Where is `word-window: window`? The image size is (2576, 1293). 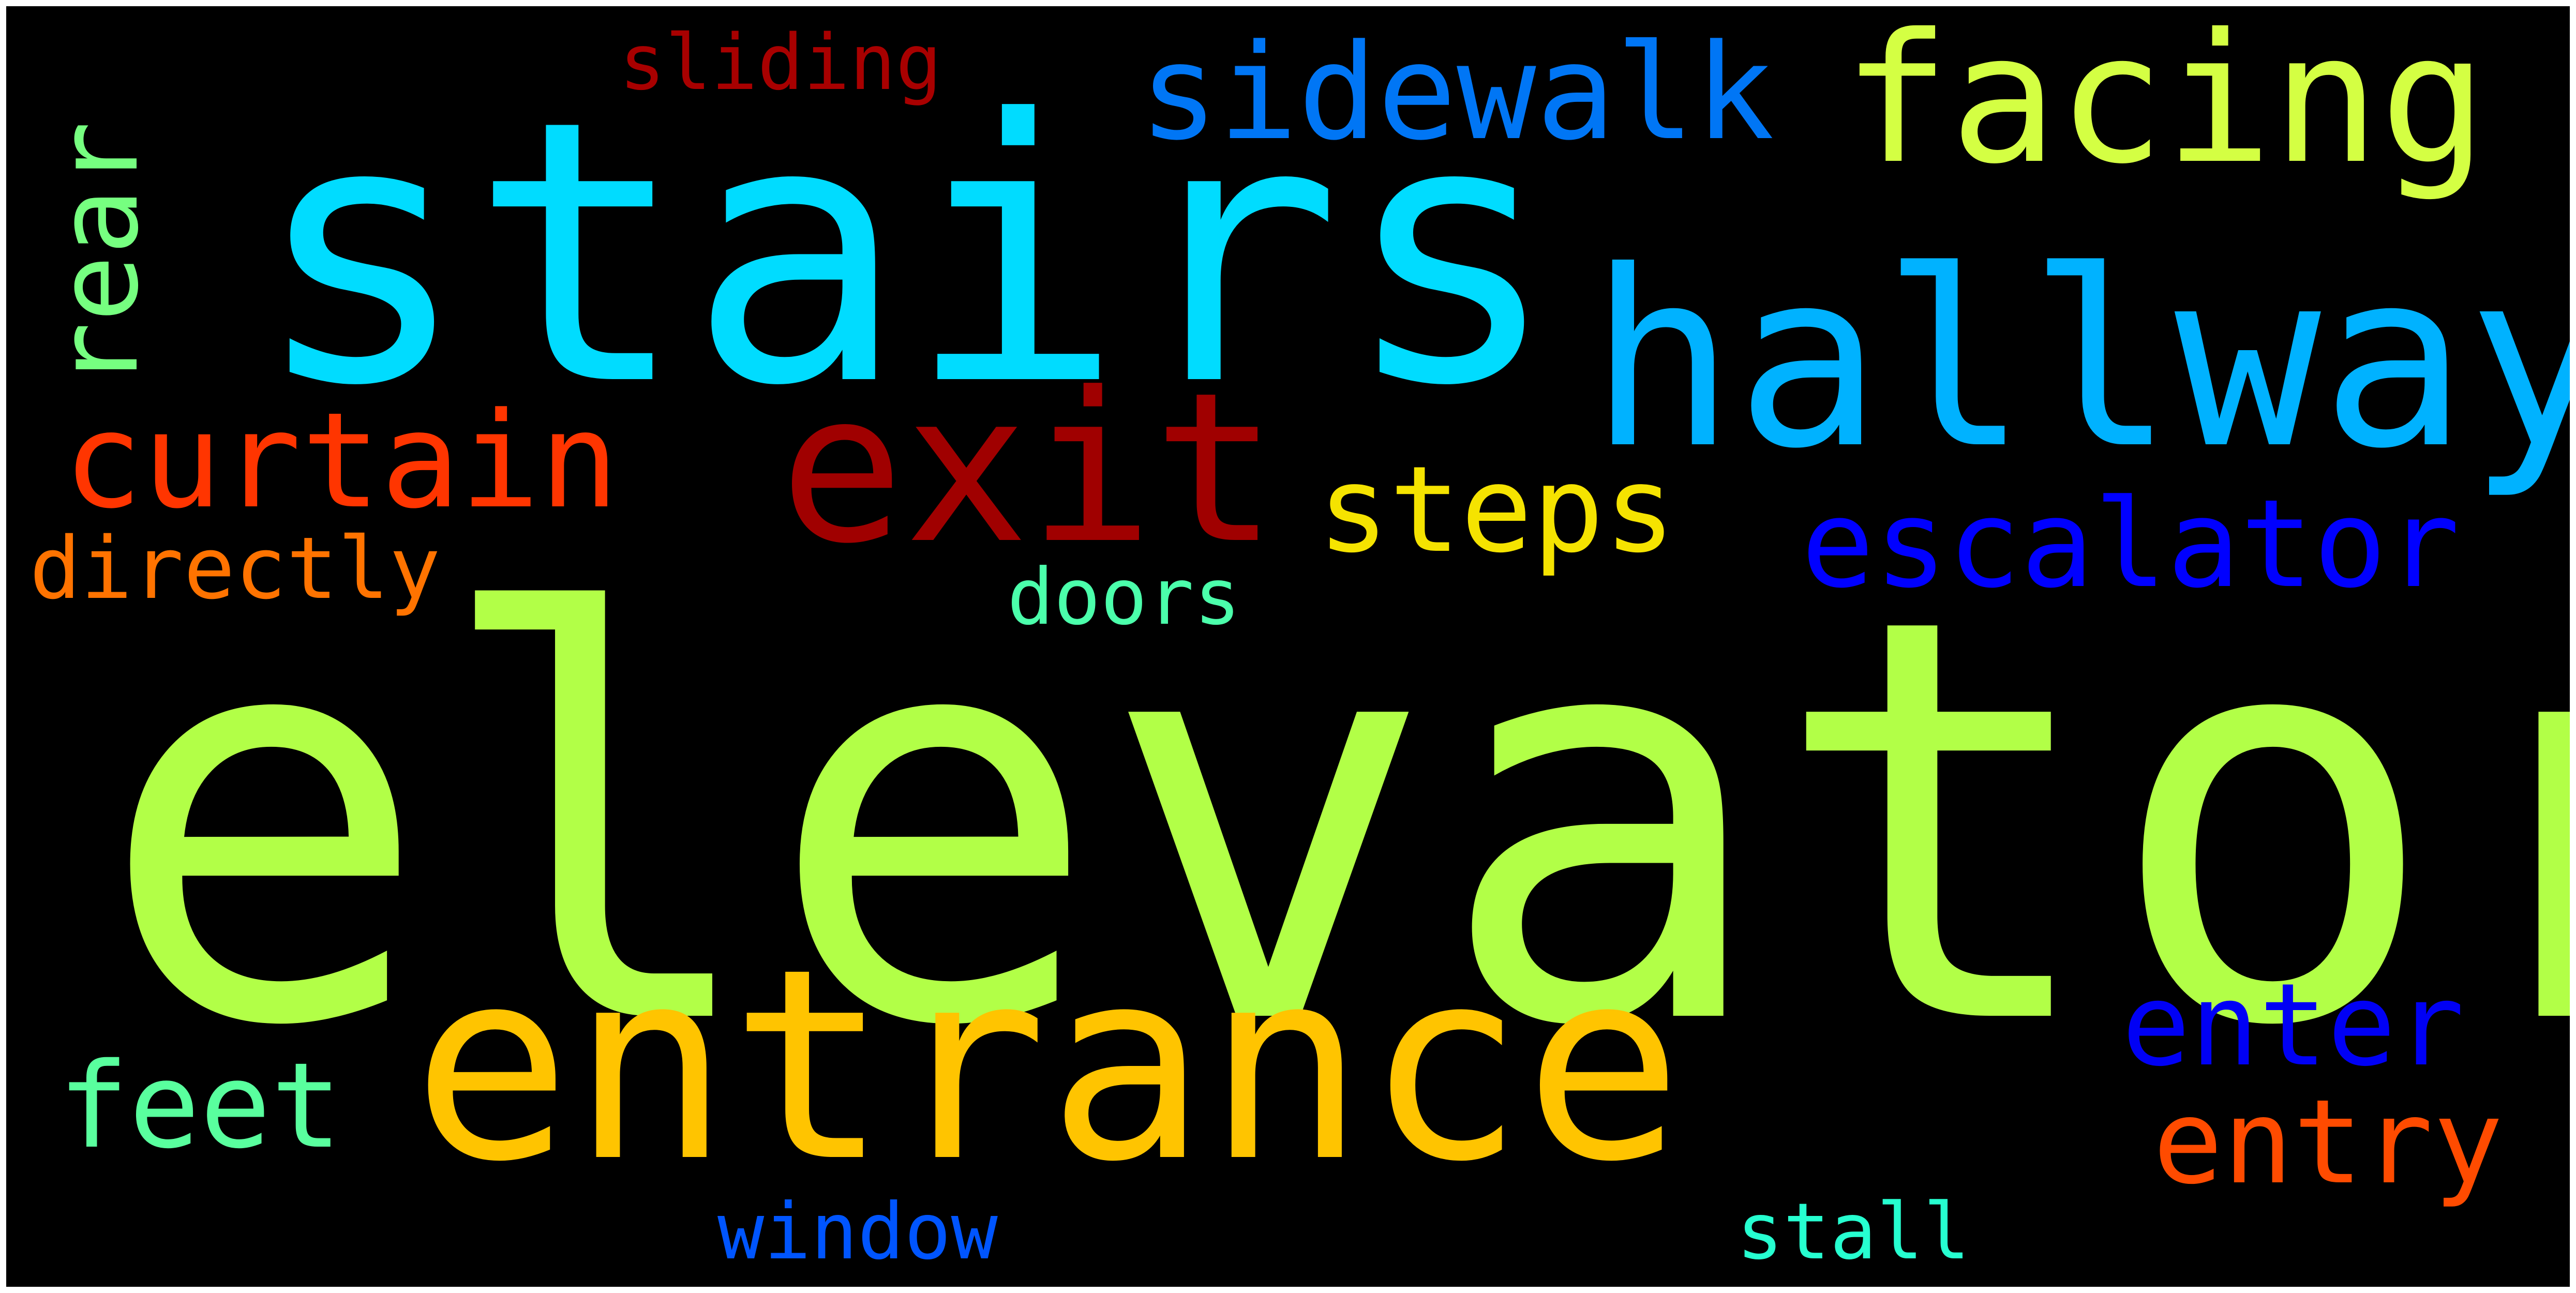 word-window: window is located at coordinates (857, 1232).